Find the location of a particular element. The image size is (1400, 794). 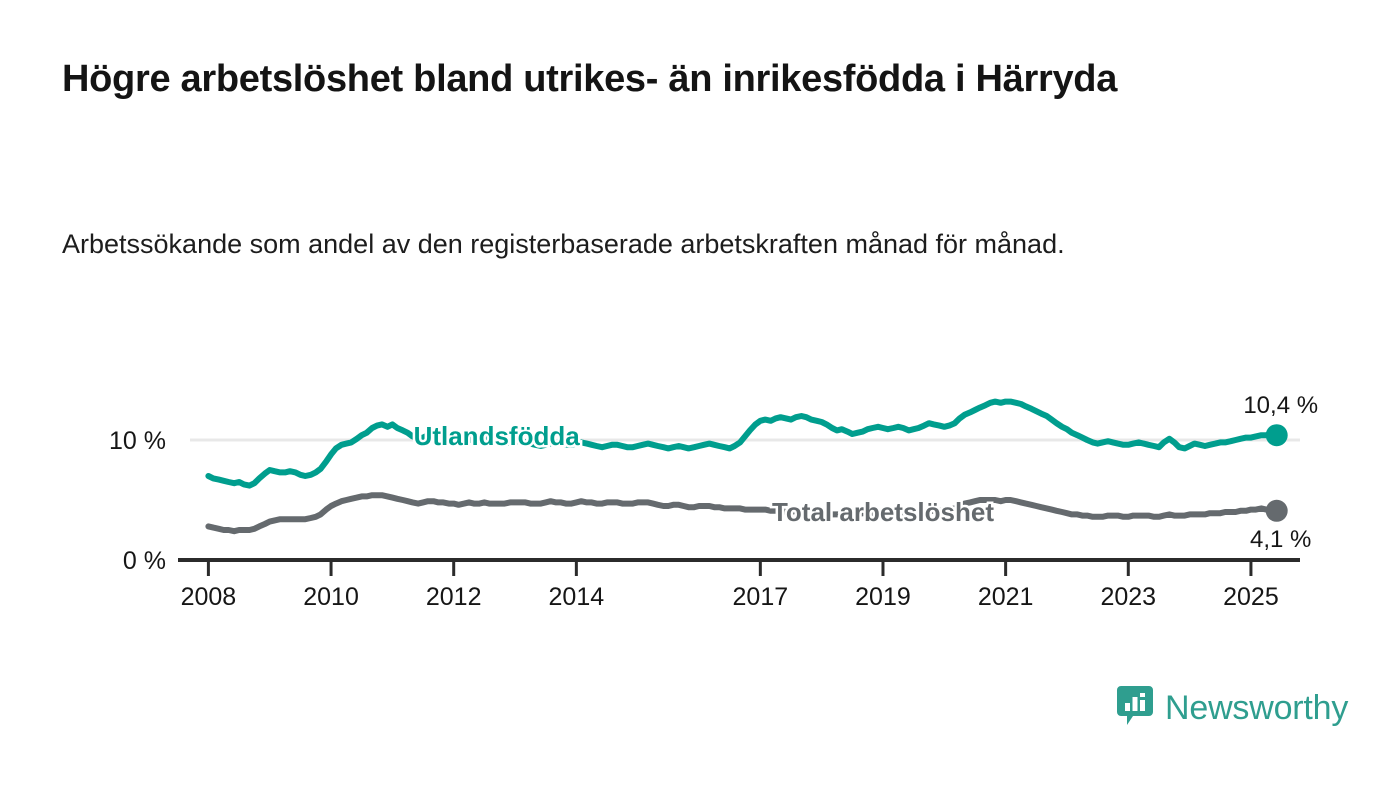

series-label-0: Utlandsfödda is located at coordinates (497, 436).